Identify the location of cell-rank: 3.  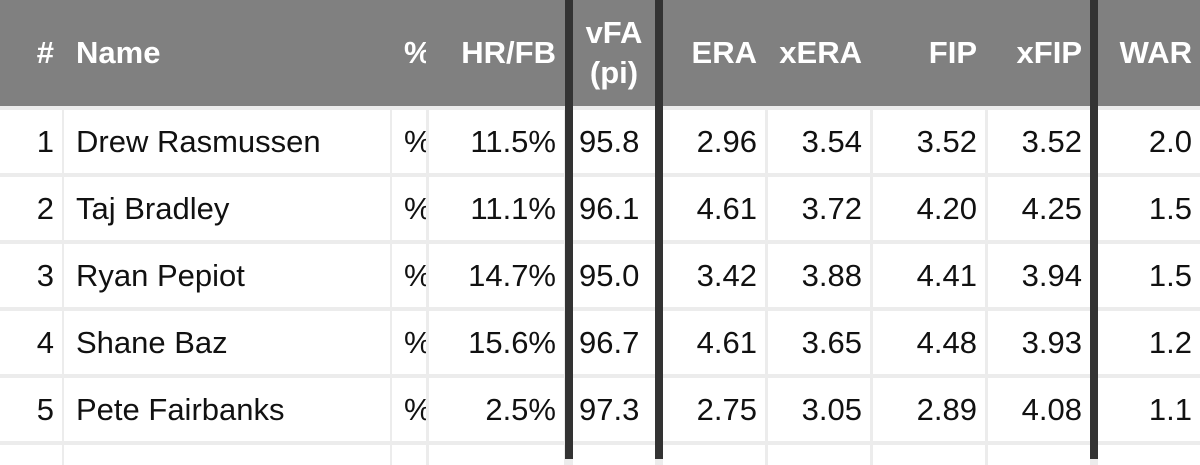
(31, 275).